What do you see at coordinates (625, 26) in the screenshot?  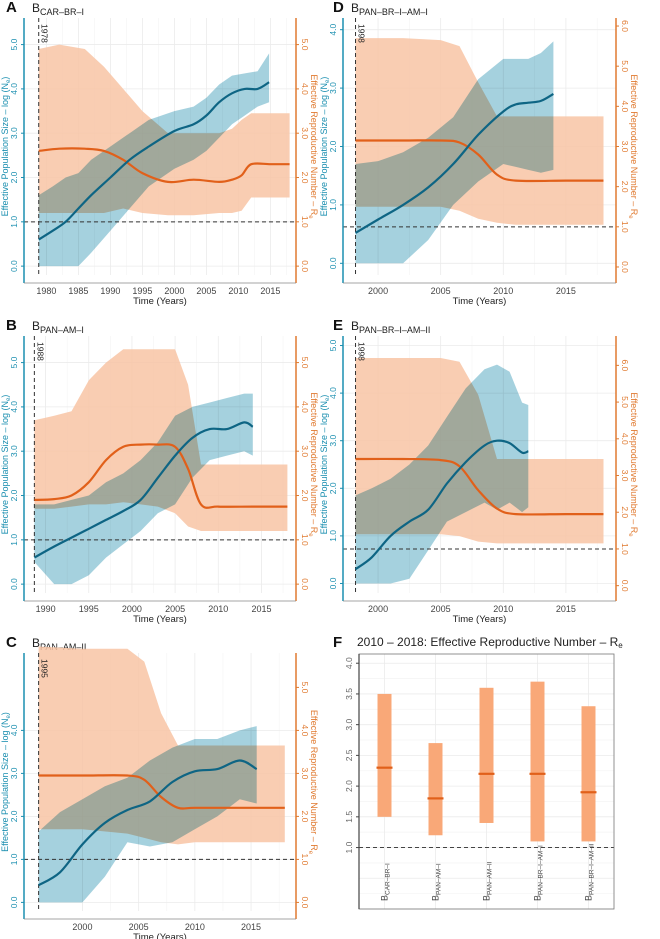 I see `right-tick-label: 6.0` at bounding box center [625, 26].